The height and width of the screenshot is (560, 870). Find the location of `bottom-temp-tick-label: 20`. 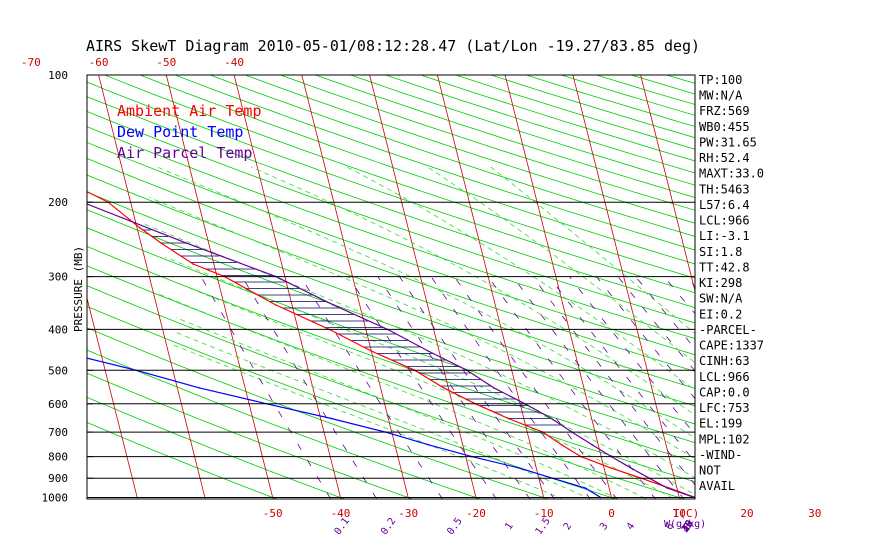

bottom-temp-tick-label: 20 is located at coordinates (746, 513).